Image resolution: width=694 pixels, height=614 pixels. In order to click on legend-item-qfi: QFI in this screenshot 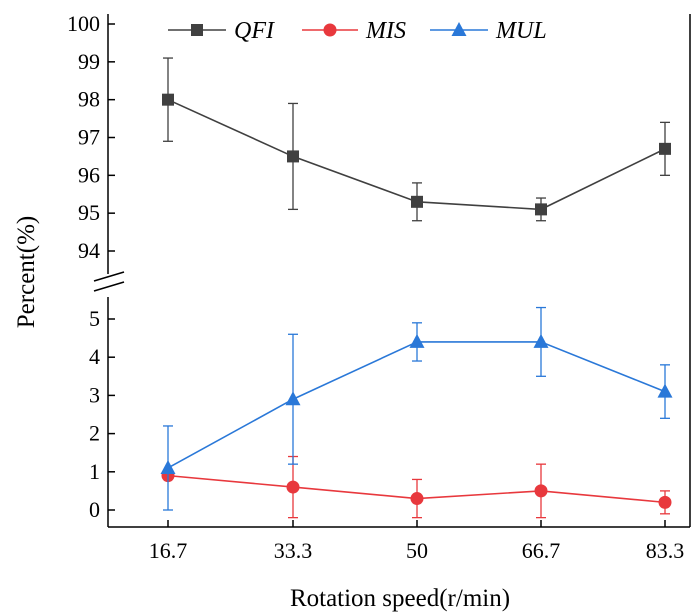, I will do `click(221, 31)`.